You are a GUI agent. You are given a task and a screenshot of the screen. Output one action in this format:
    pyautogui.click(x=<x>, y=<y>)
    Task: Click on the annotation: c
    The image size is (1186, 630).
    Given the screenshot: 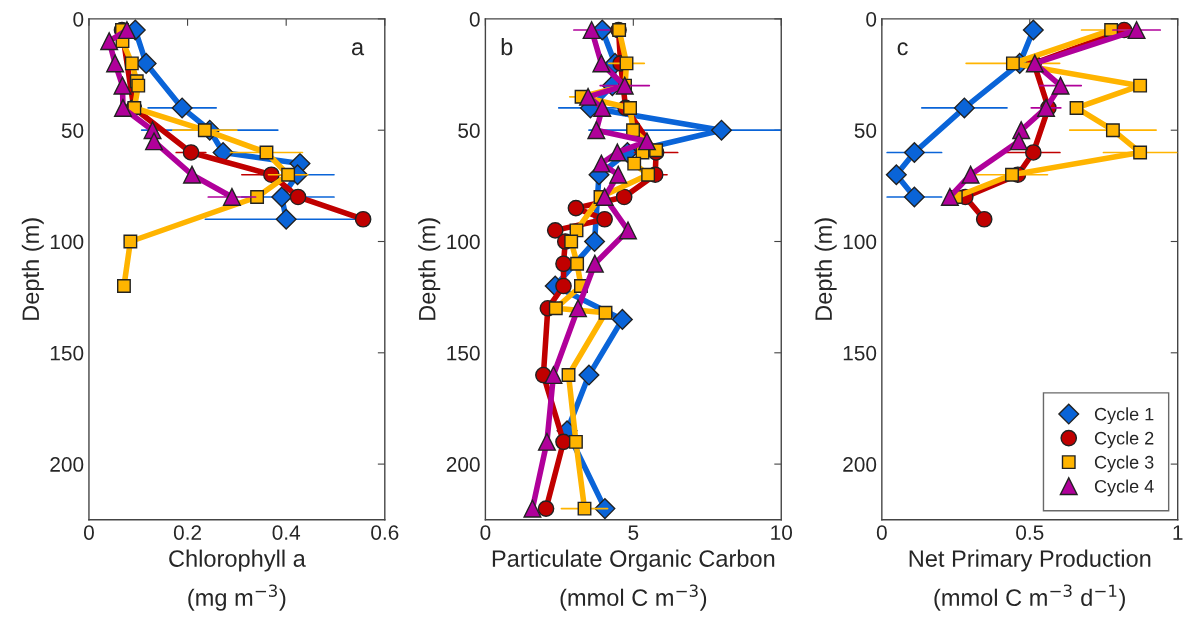 What is the action you would take?
    pyautogui.click(x=902, y=49)
    